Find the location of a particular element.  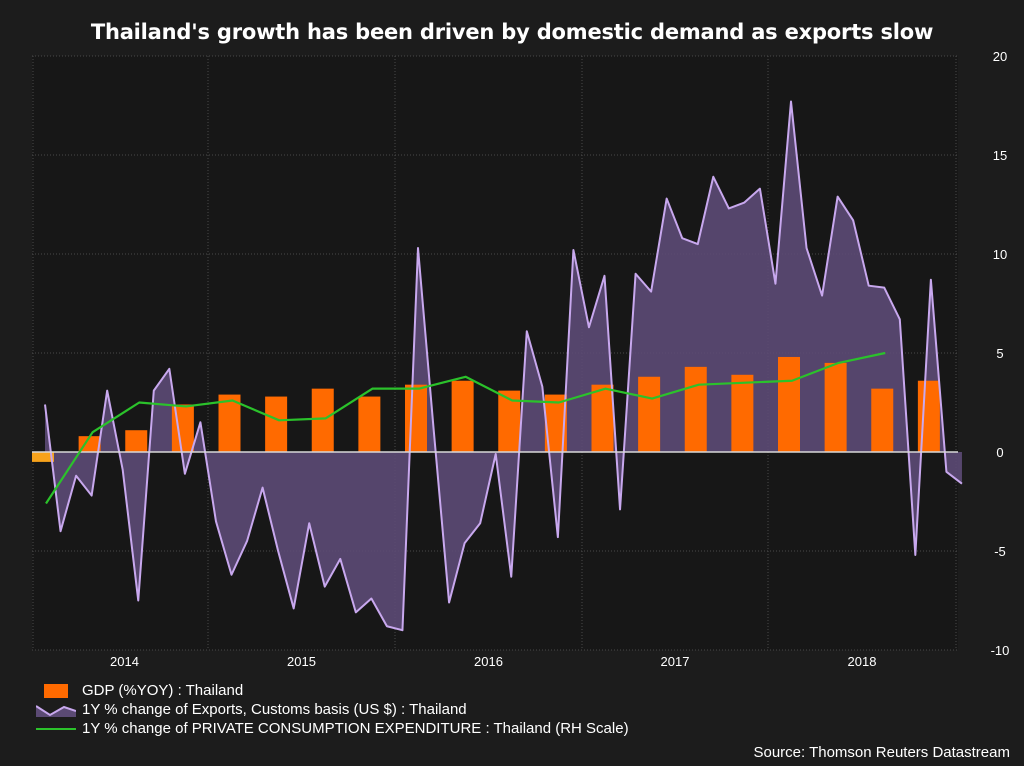

x-tick-label: 2016 is located at coordinates (488, 661).